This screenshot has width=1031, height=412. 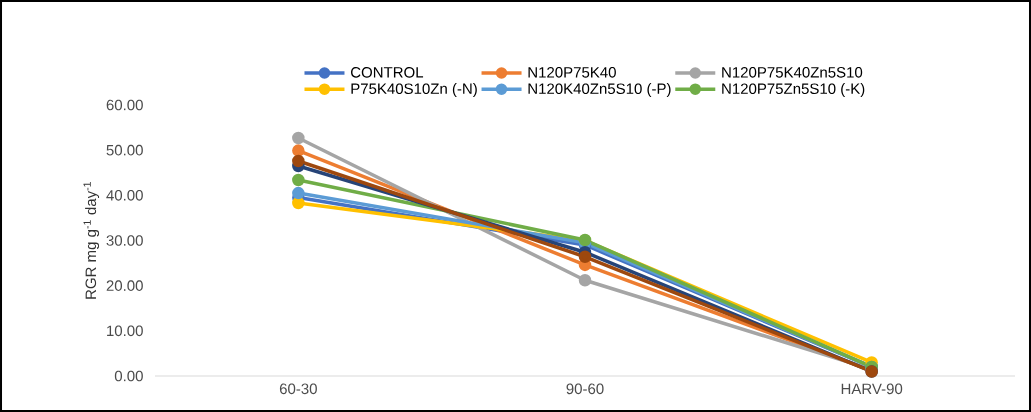 What do you see at coordinates (124, 150) in the screenshot?
I see `y-tick-label: 50.00` at bounding box center [124, 150].